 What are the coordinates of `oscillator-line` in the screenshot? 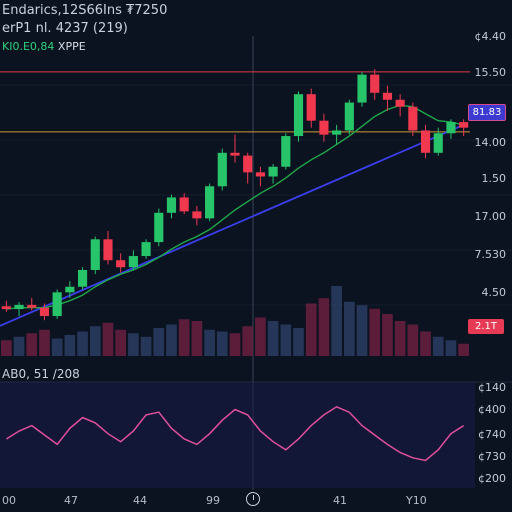 It's located at (235, 433).